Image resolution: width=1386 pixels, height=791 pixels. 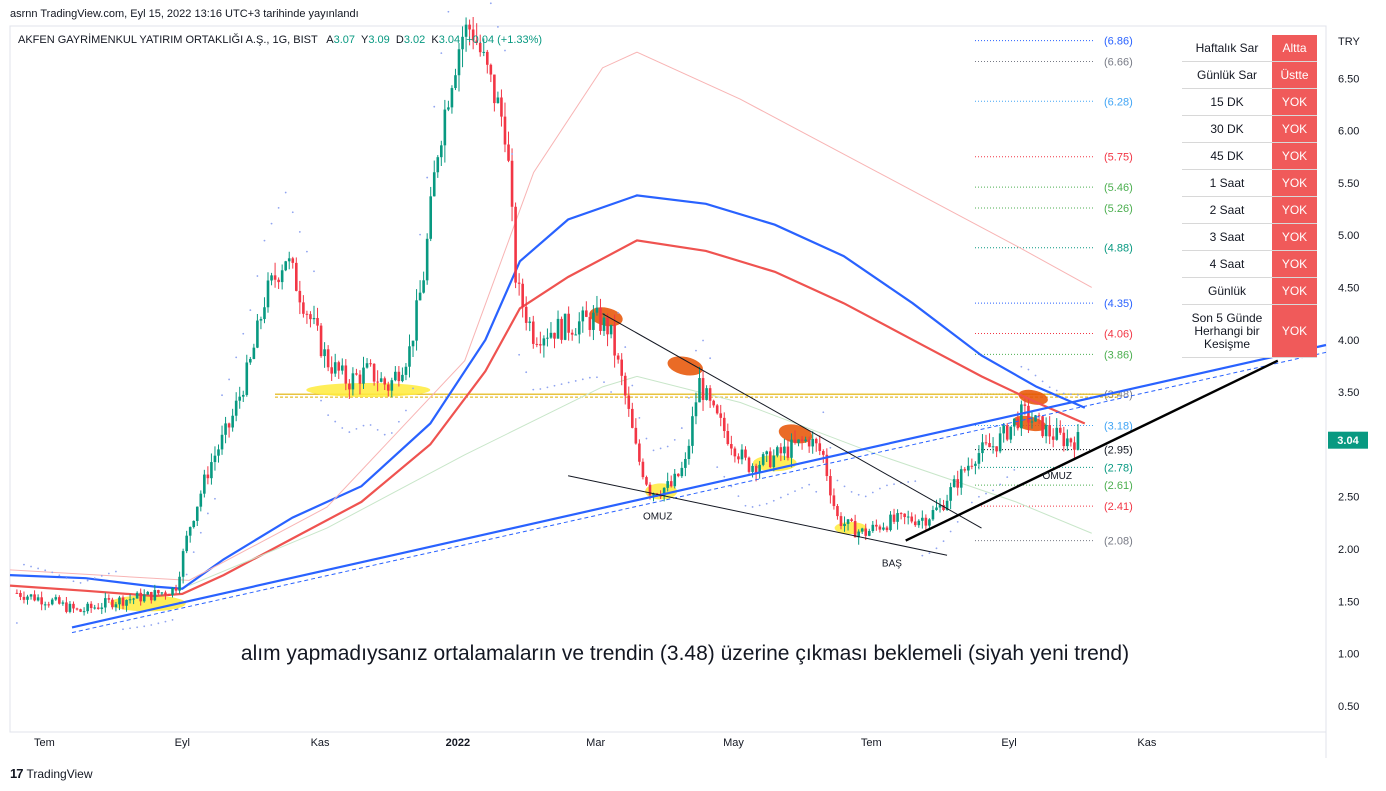 I want to click on high-value: 3.09, so click(x=379, y=40).